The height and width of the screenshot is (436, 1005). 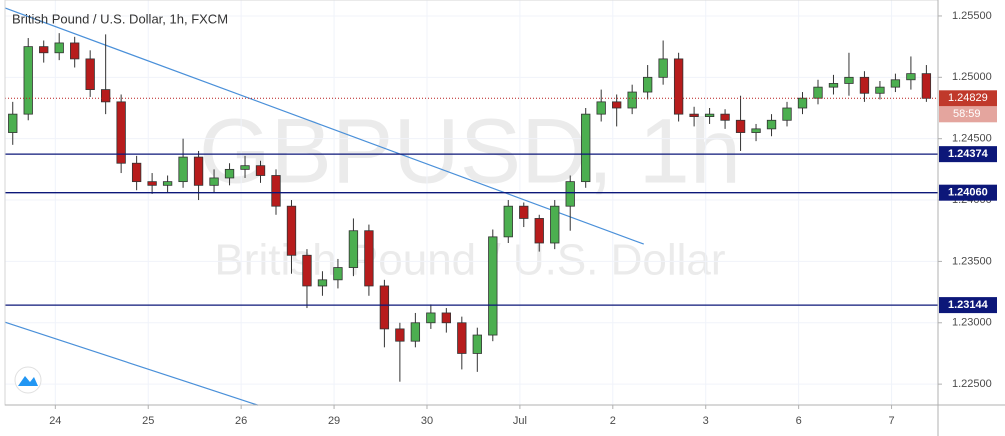 What do you see at coordinates (520, 421) in the screenshot?
I see `x-tick-label: Jul` at bounding box center [520, 421].